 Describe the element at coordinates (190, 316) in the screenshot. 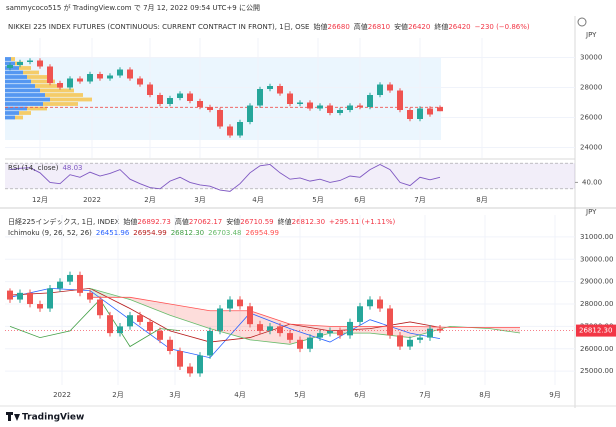

I see `ichimoku-cloud` at that location.